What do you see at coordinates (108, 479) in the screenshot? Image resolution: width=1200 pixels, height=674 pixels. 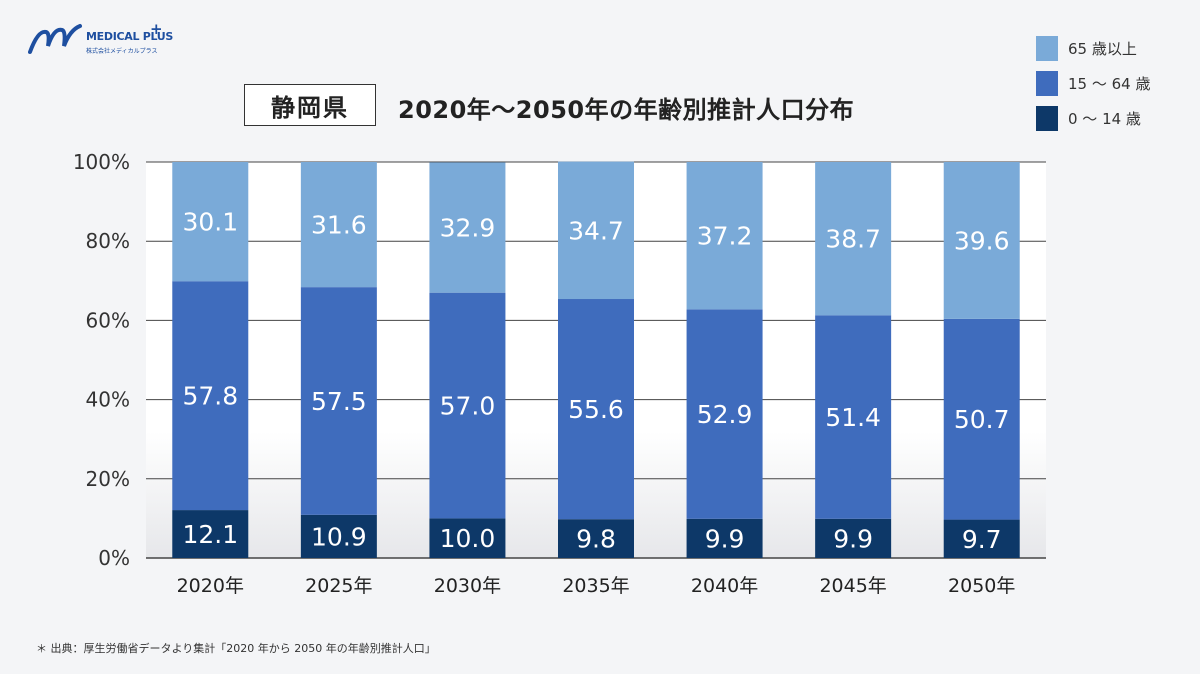 I see `y-tick-label: 20%` at bounding box center [108, 479].